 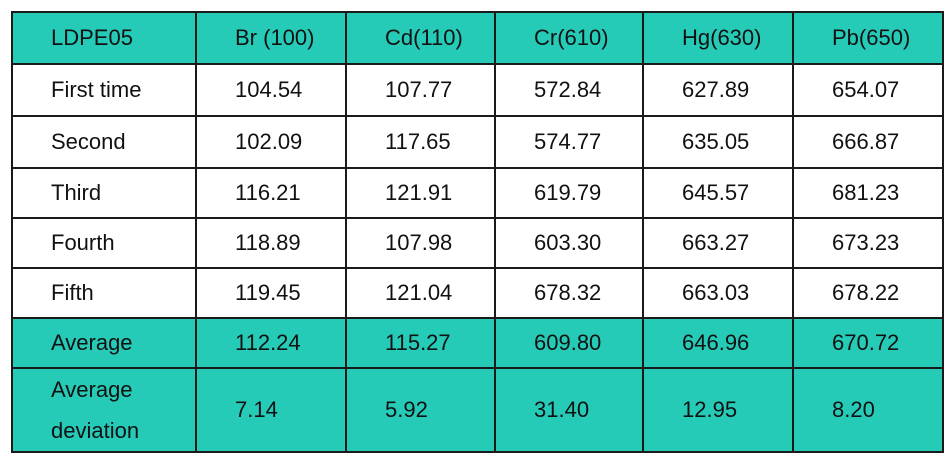 What do you see at coordinates (718, 193) in the screenshot?
I see `table-cell: 645.57` at bounding box center [718, 193].